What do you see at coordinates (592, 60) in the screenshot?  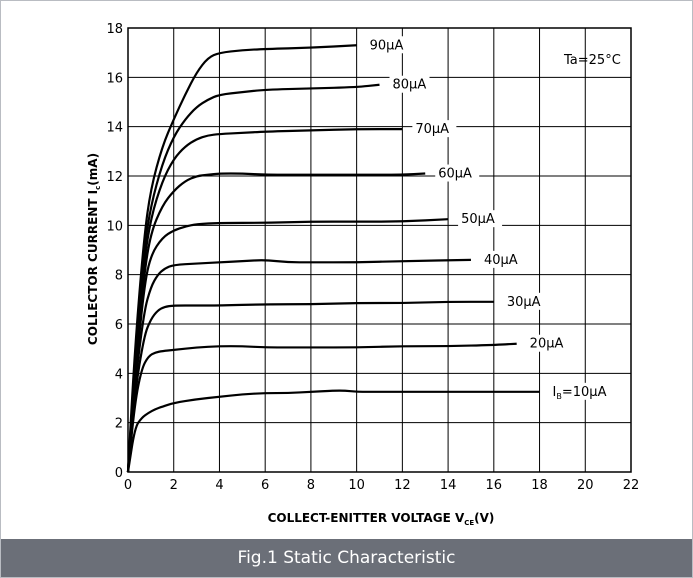 I see `temperature-annotation: Ta=25°C` at bounding box center [592, 60].